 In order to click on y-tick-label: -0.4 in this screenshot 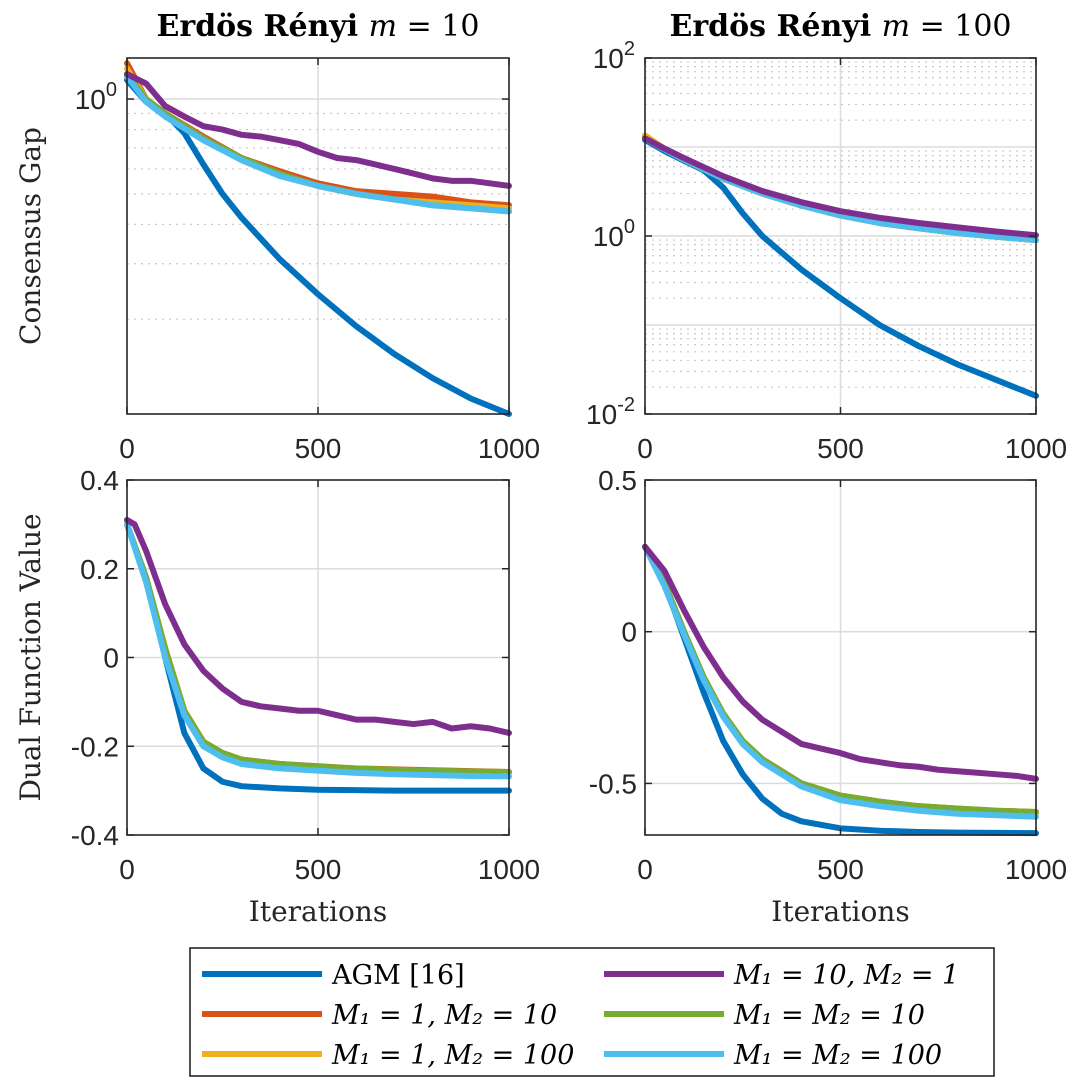, I will do `click(95, 835)`.